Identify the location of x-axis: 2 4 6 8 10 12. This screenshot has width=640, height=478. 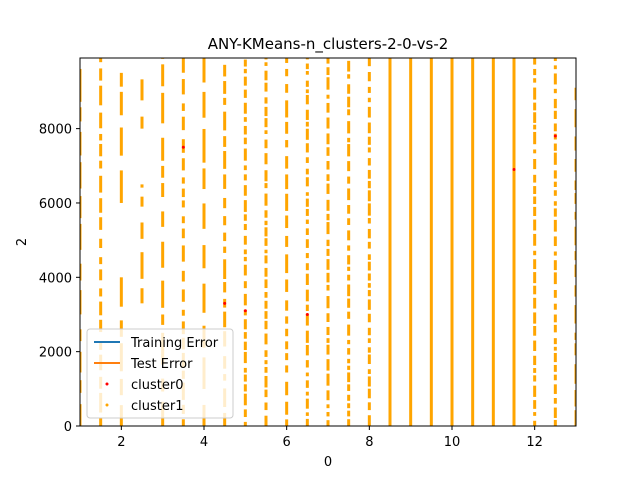
(330, 438).